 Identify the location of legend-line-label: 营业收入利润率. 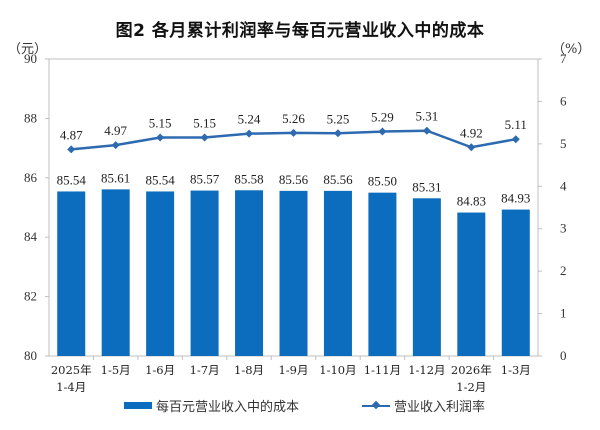
(440, 407).